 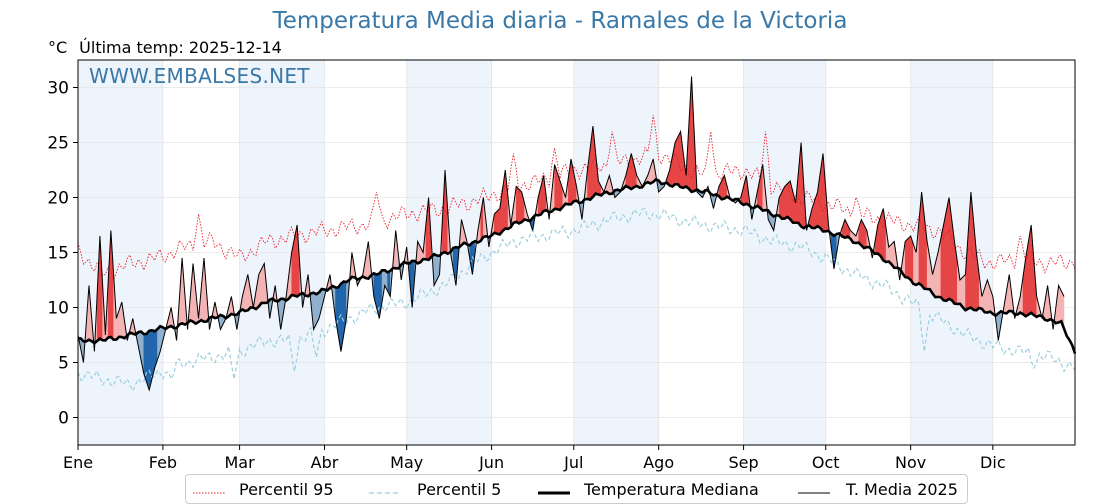 I want to click on y-tick-label: 20, so click(x=58, y=199).